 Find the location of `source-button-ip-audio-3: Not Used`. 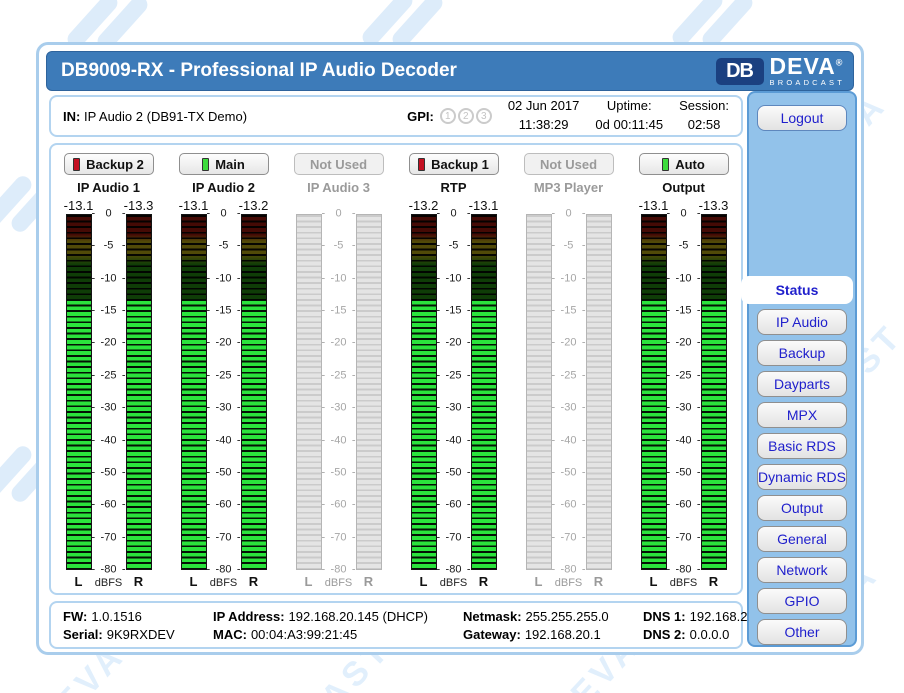

source-button-ip-audio-3: Not Used is located at coordinates (338, 164).